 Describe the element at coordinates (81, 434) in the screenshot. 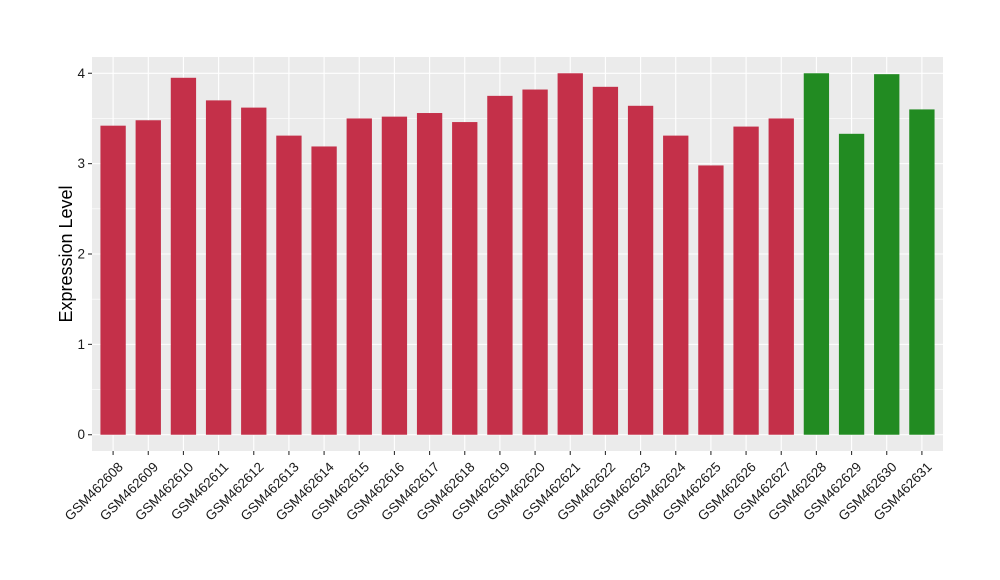

I see `y-tick-label: 0` at that location.